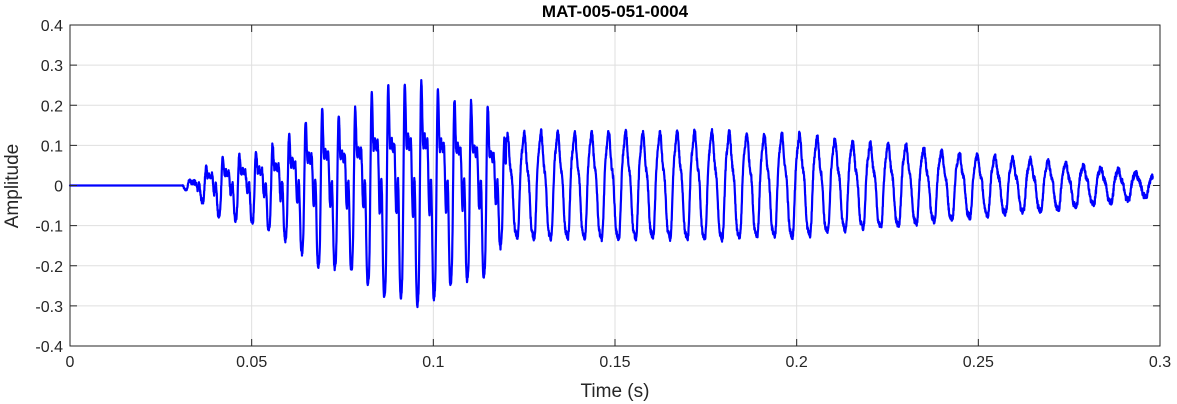 This screenshot has height=404, width=1177. What do you see at coordinates (52, 26) in the screenshot?
I see `y-tick-label: 0.4` at bounding box center [52, 26].